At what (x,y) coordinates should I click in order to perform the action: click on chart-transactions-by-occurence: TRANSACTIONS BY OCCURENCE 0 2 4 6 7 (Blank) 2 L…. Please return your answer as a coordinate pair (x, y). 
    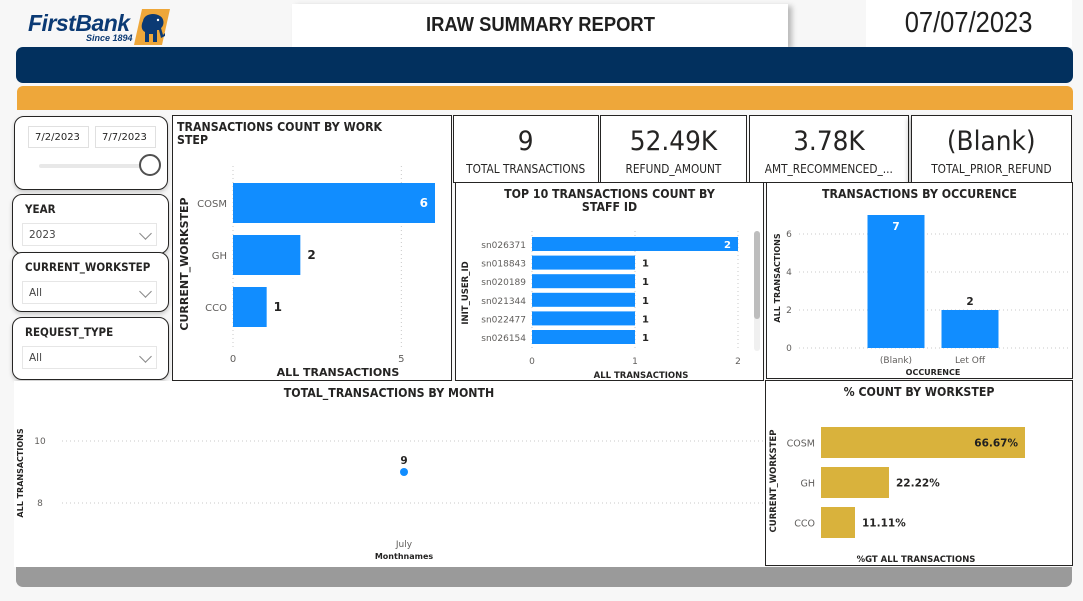
    Looking at the image, I should click on (919, 280).